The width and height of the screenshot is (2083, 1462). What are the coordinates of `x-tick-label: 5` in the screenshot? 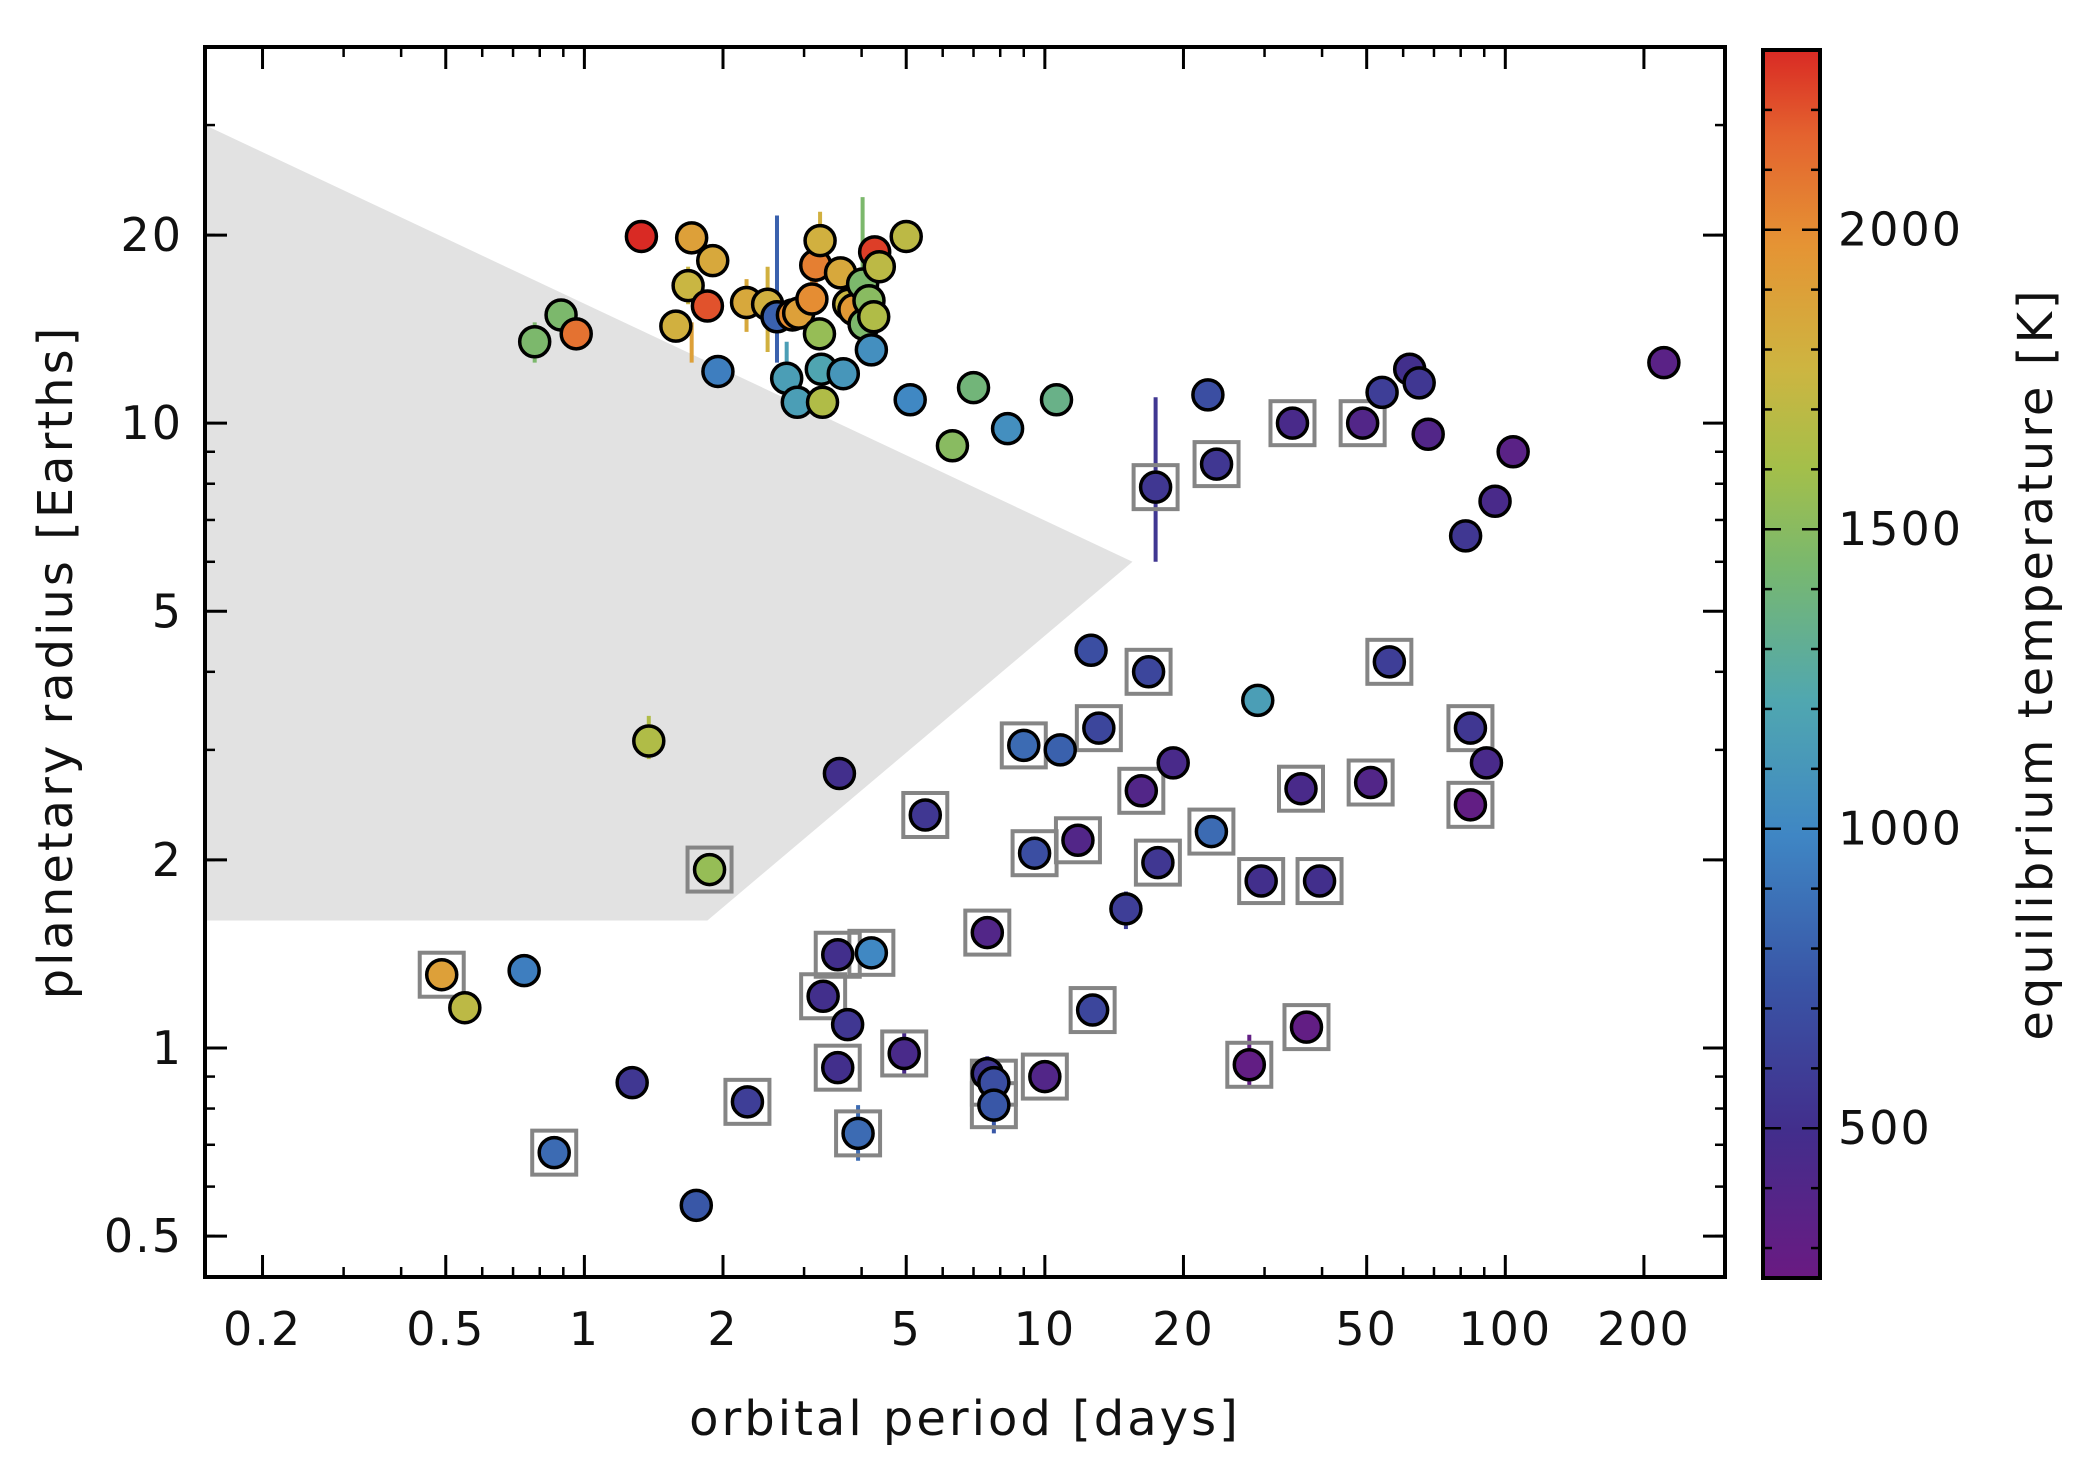 It's located at (906, 1329).